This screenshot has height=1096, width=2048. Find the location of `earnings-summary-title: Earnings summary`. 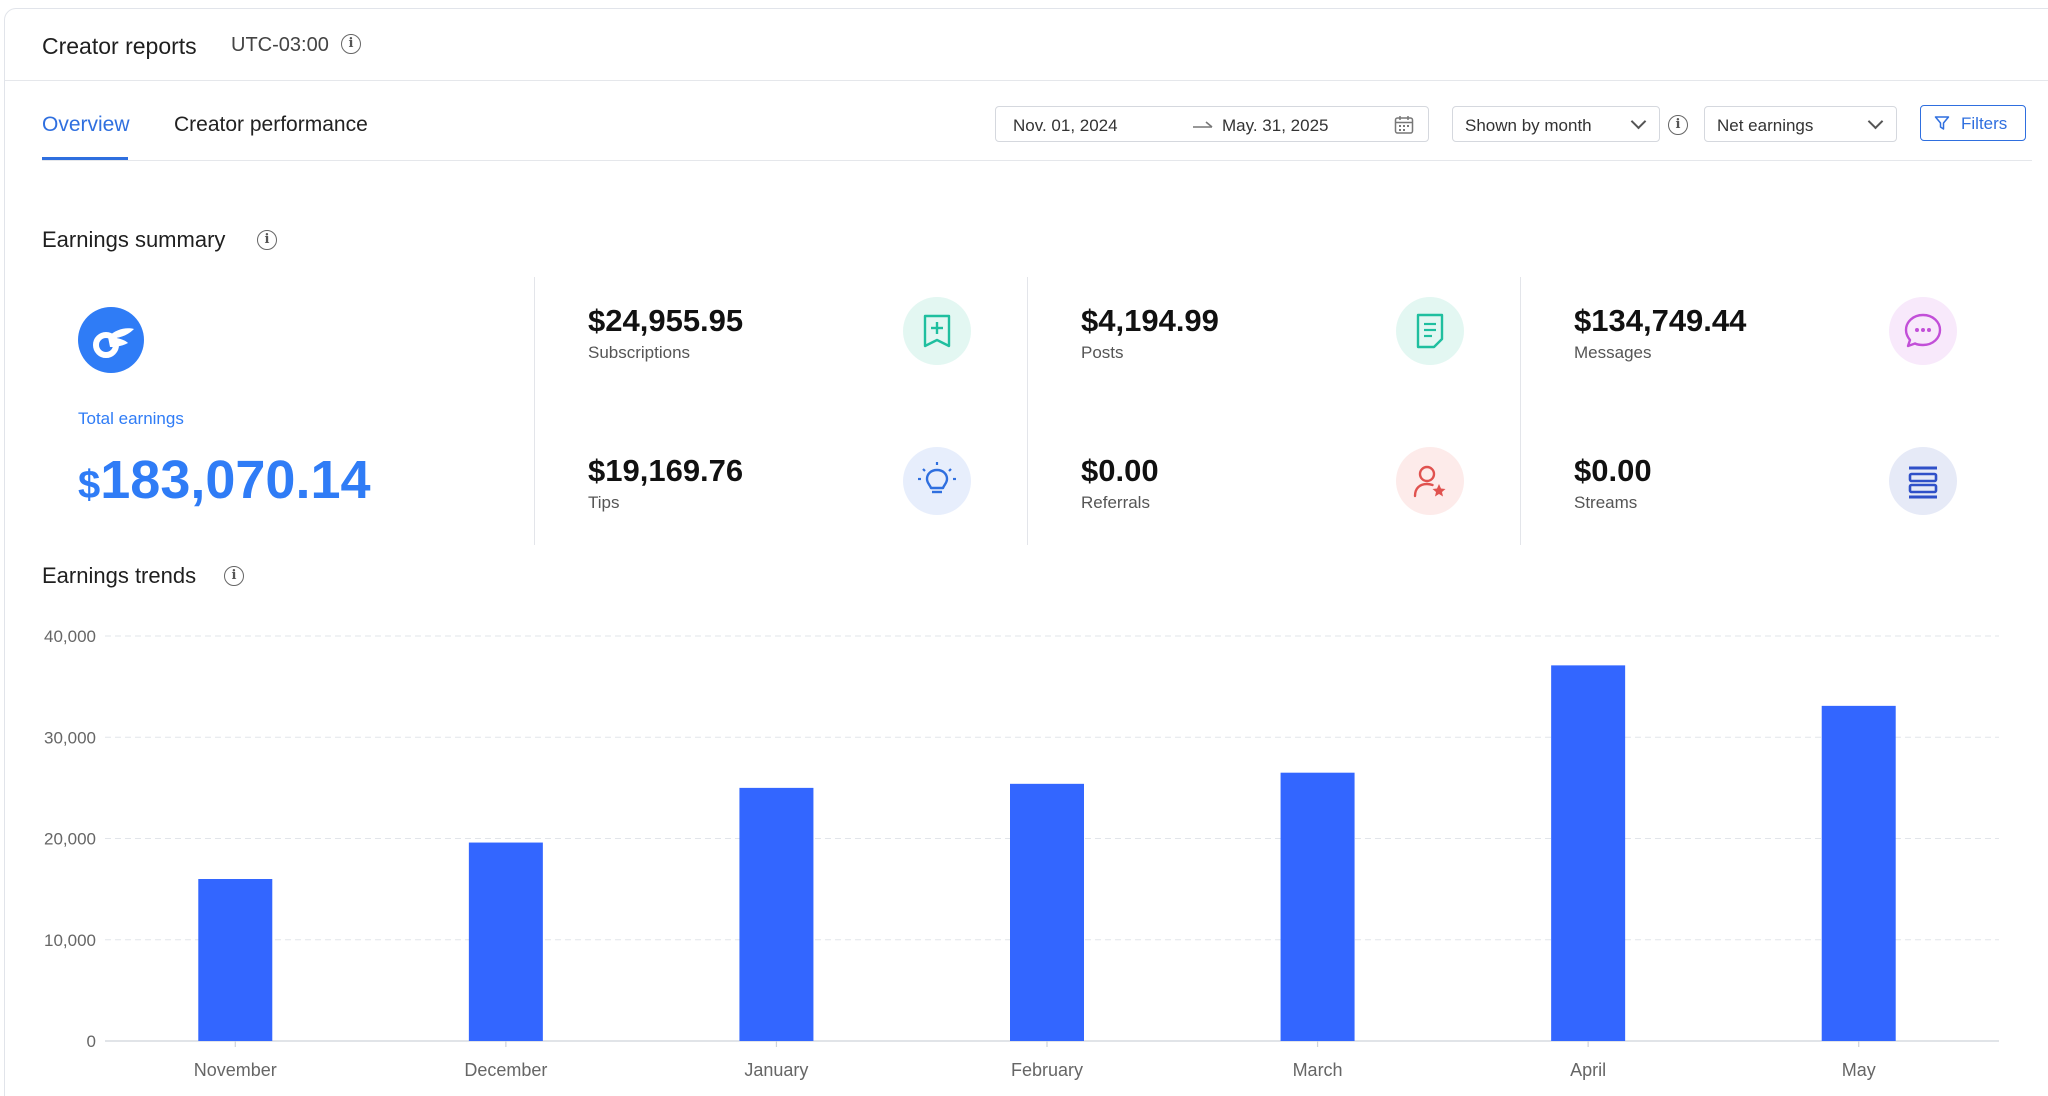

earnings-summary-title: Earnings summary is located at coordinates (134, 239).